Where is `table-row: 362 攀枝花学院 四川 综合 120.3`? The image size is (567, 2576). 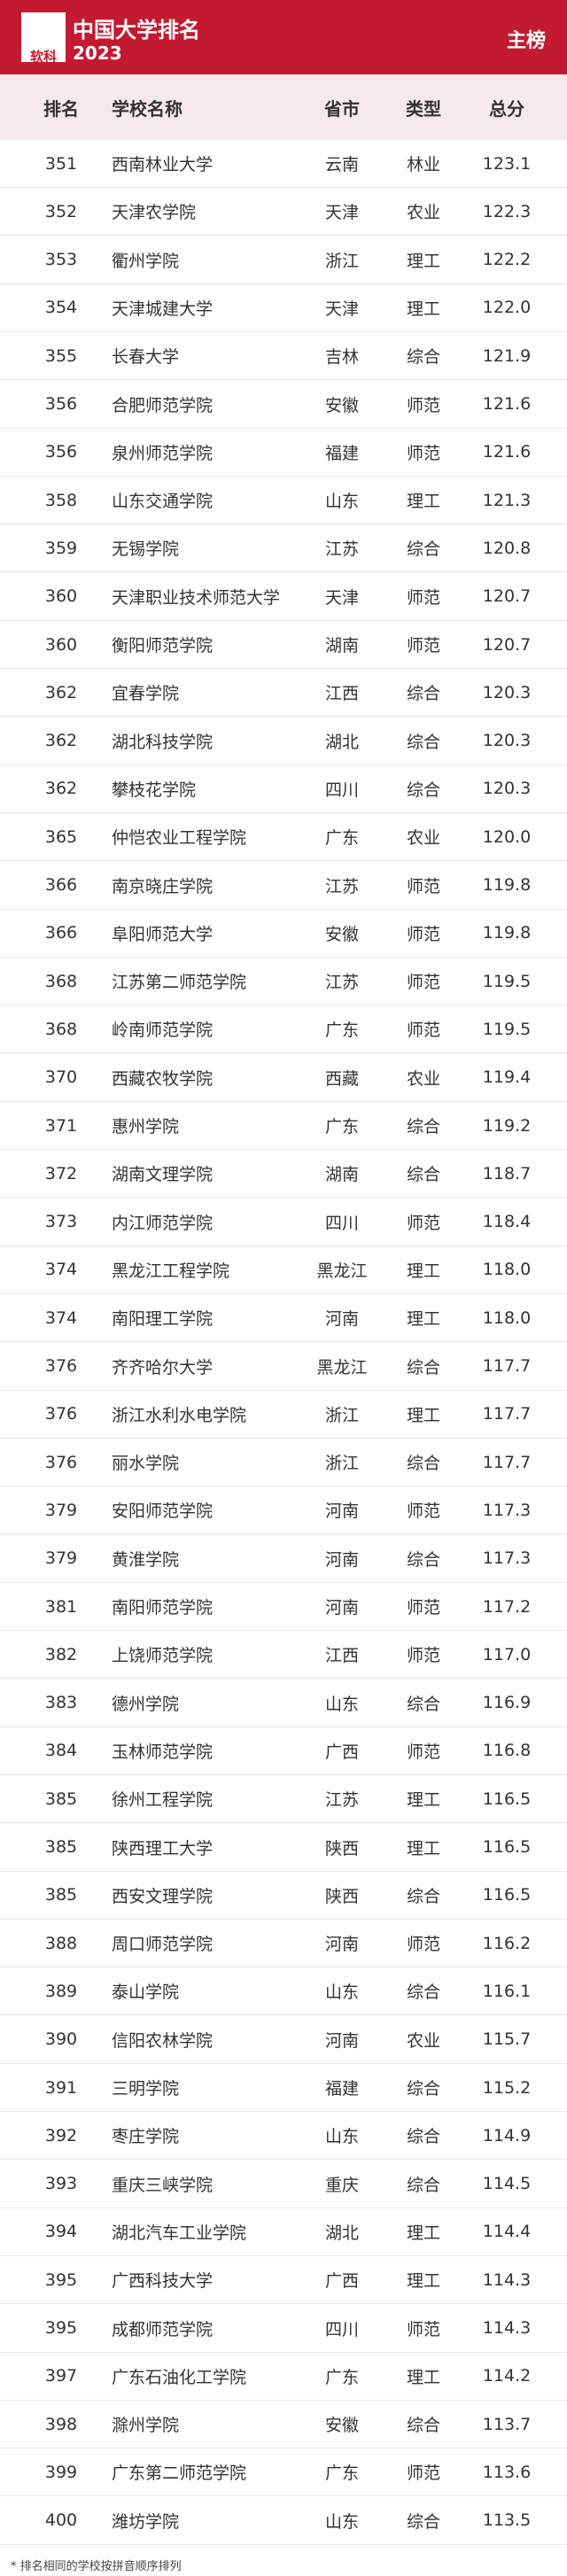 table-row: 362 攀枝花学院 四川 综合 120.3 is located at coordinates (283, 789).